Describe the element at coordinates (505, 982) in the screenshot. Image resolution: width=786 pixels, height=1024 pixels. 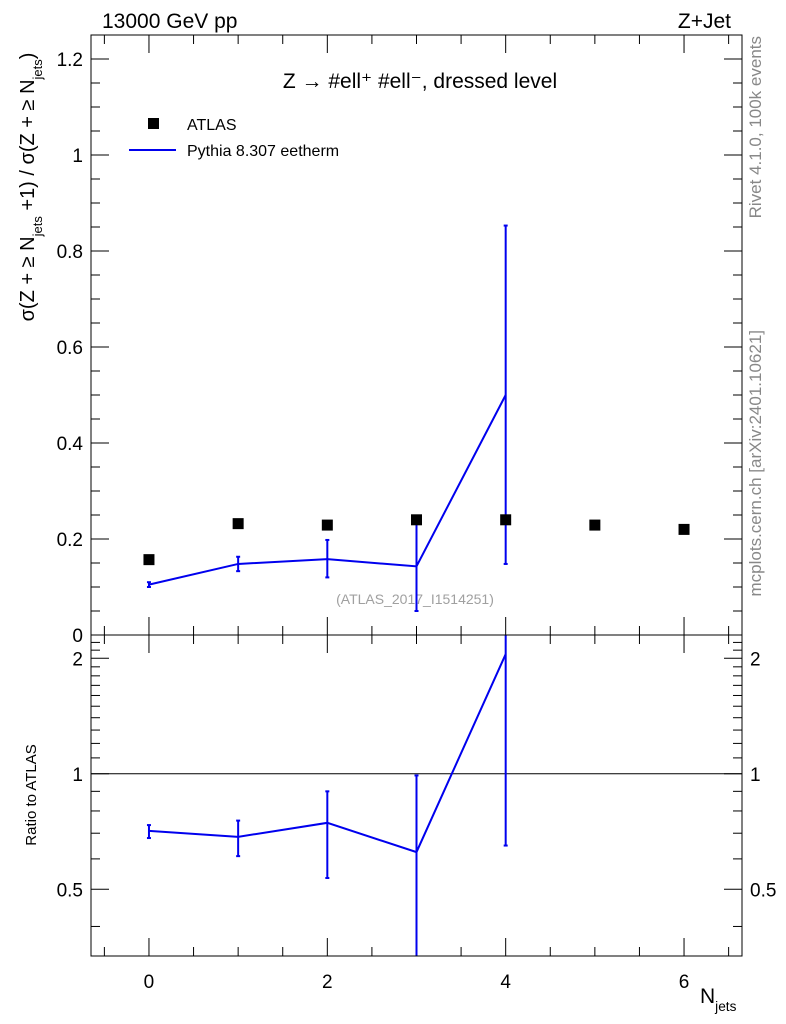
I see `x-tick-label: 4` at that location.